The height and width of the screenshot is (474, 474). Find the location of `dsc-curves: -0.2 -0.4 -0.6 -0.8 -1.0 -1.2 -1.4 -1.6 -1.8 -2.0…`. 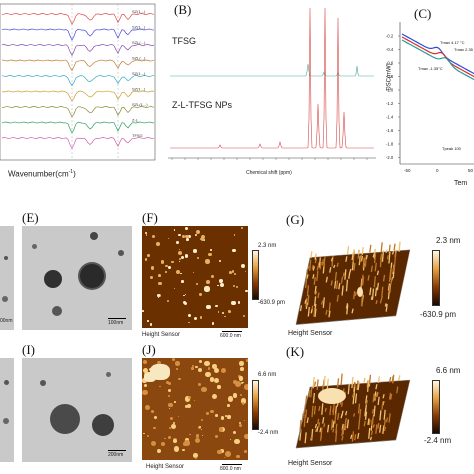

dsc-curves: -0.2 -0.4 -0.6 -0.8 -1.0 -1.2 -1.4 -1.6 -1.8 -2.0… is located at coordinates (430, 97).